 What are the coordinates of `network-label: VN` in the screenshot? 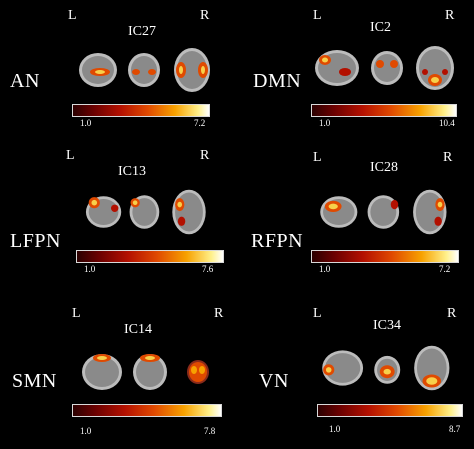 It's located at (274, 381).